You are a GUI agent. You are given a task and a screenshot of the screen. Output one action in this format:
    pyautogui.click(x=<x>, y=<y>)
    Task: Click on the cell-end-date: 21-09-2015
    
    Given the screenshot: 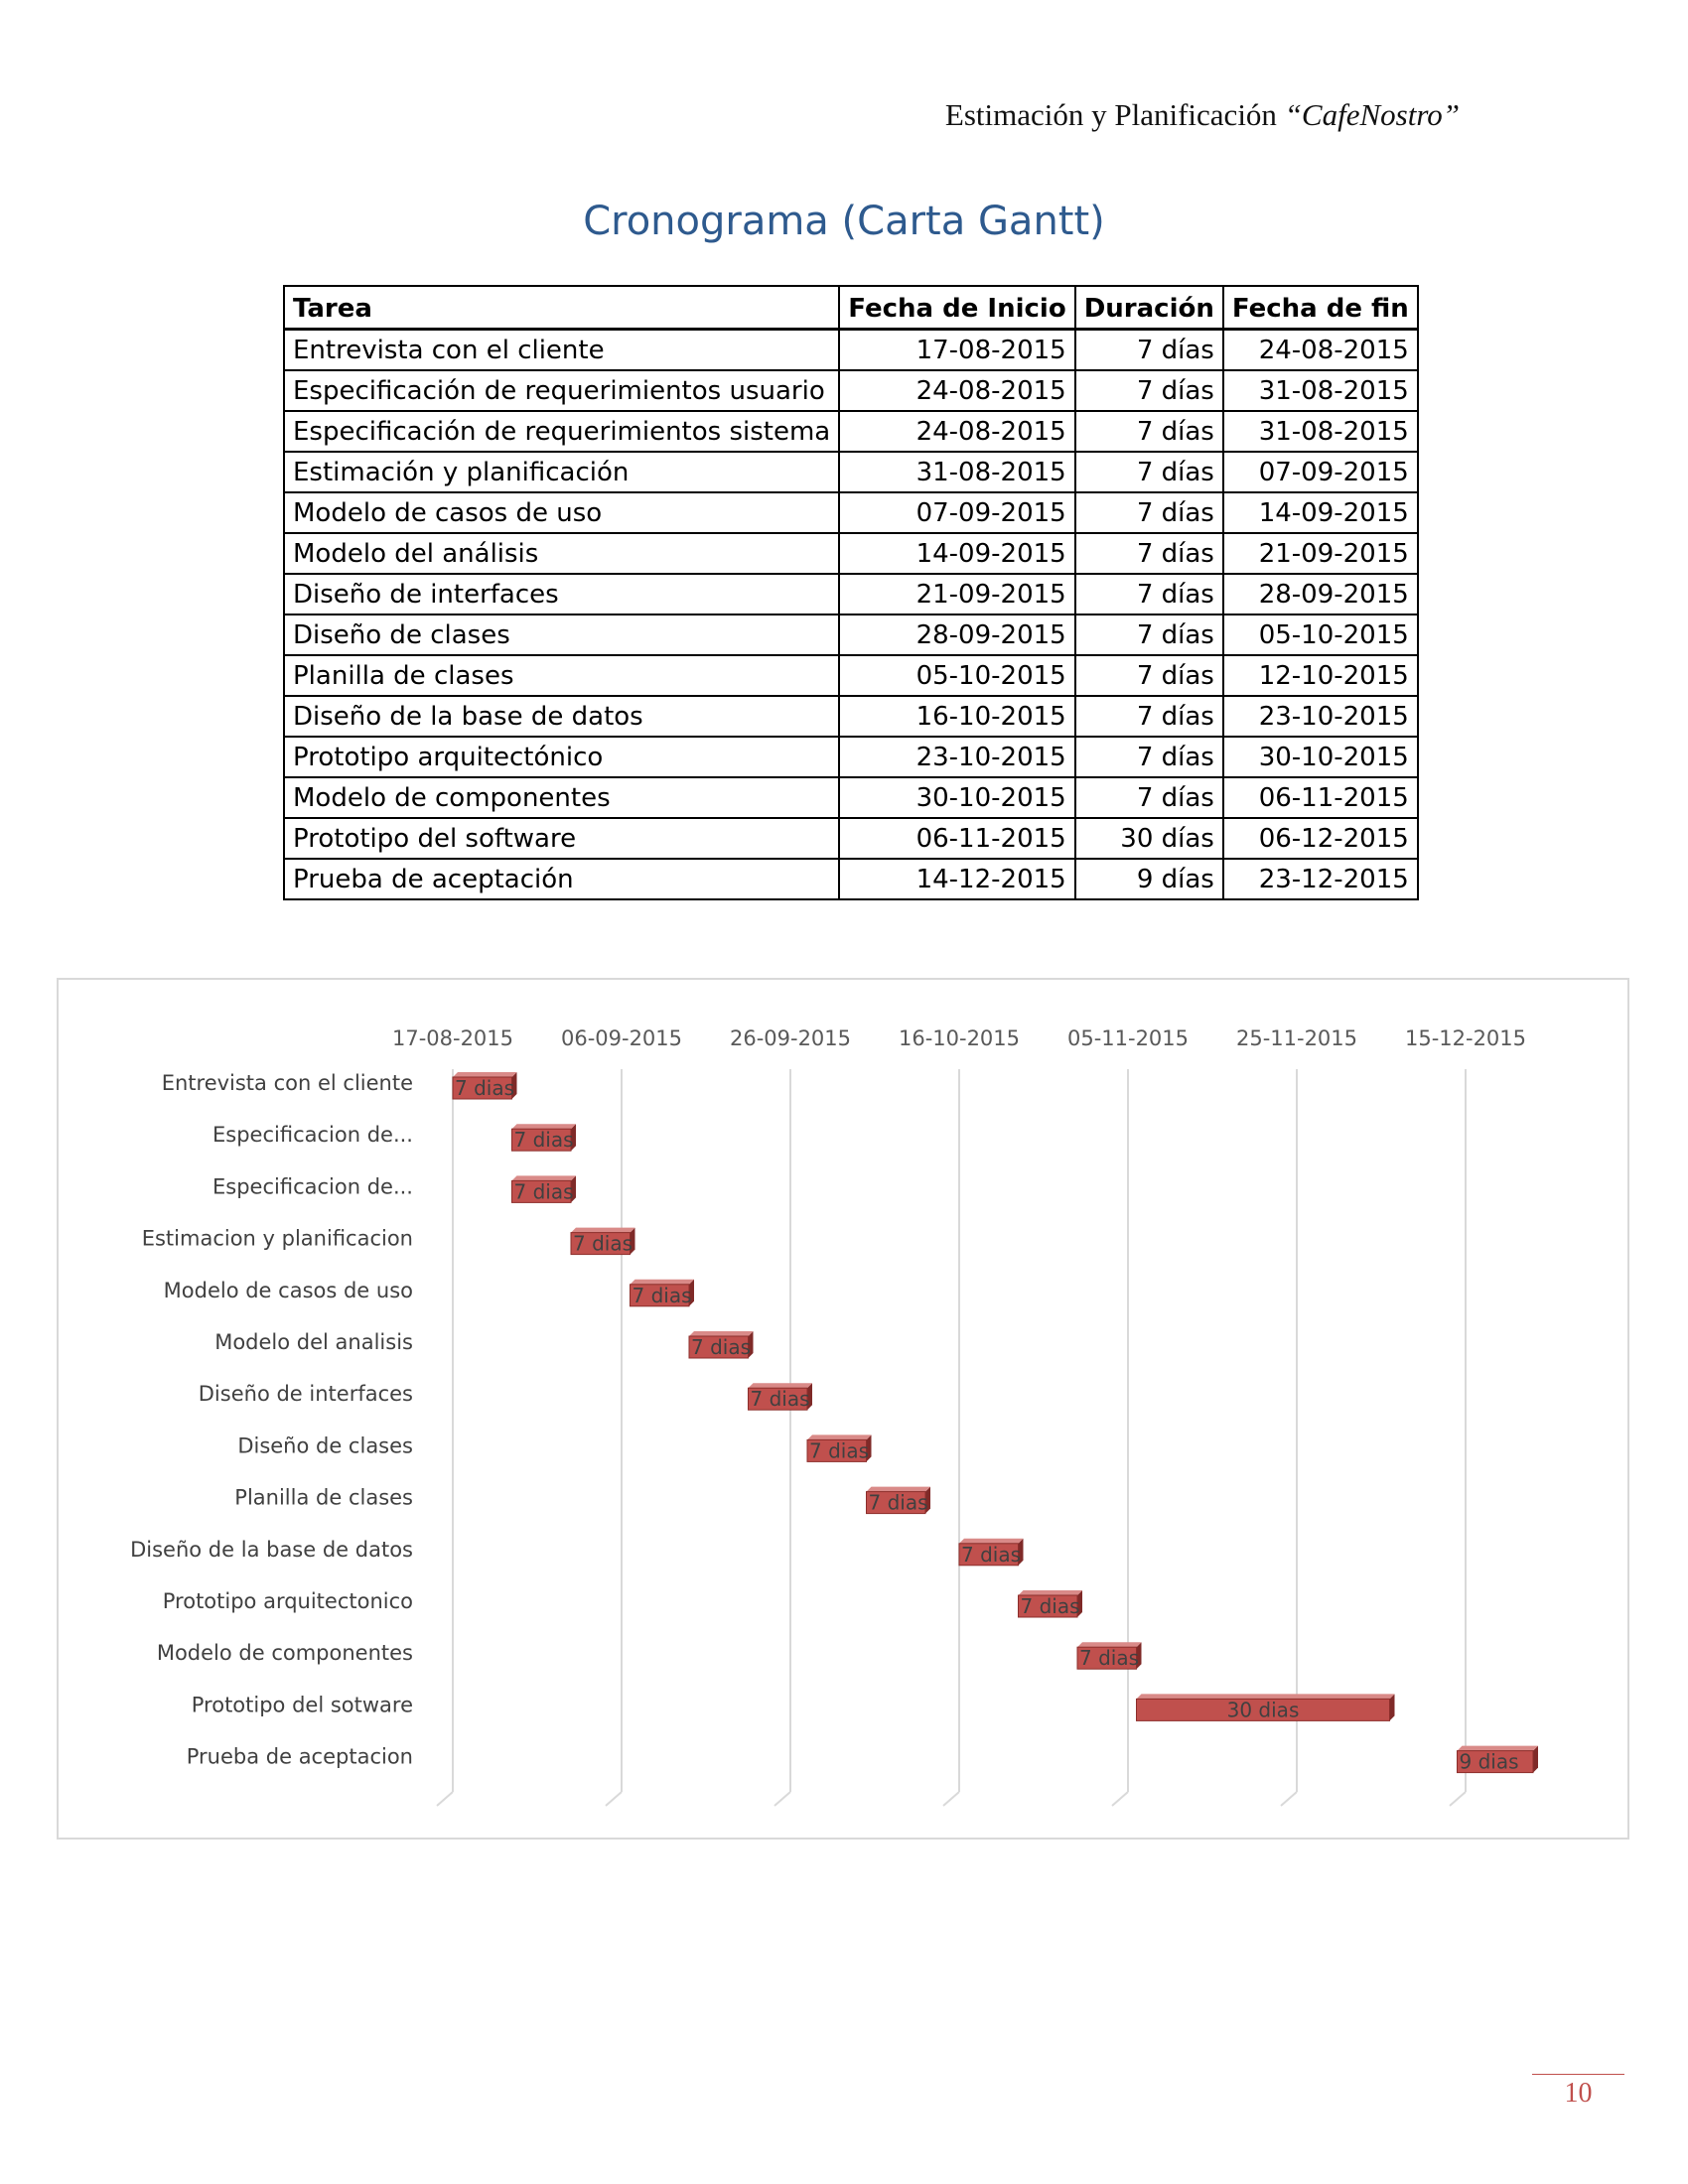 What is the action you would take?
    pyautogui.click(x=1320, y=553)
    